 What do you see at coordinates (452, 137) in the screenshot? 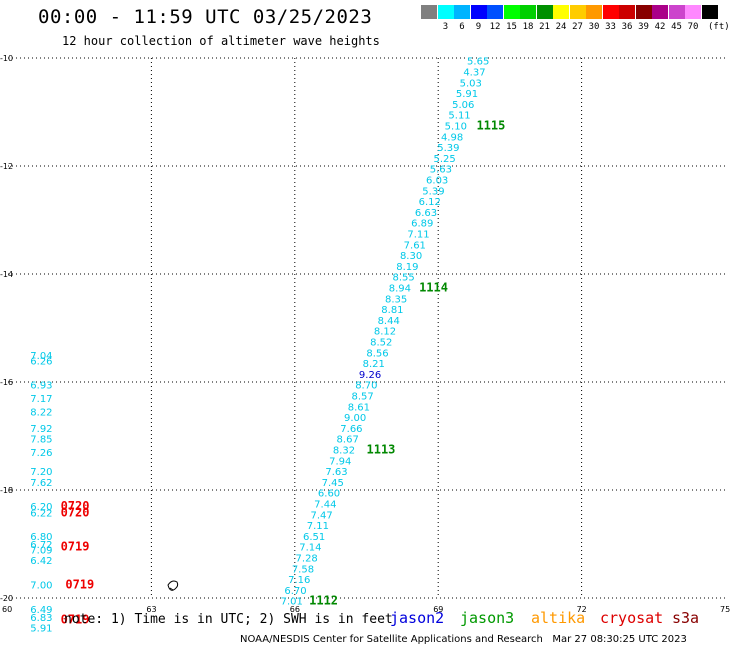
I see `wave-height-label: 4.98` at bounding box center [452, 137].